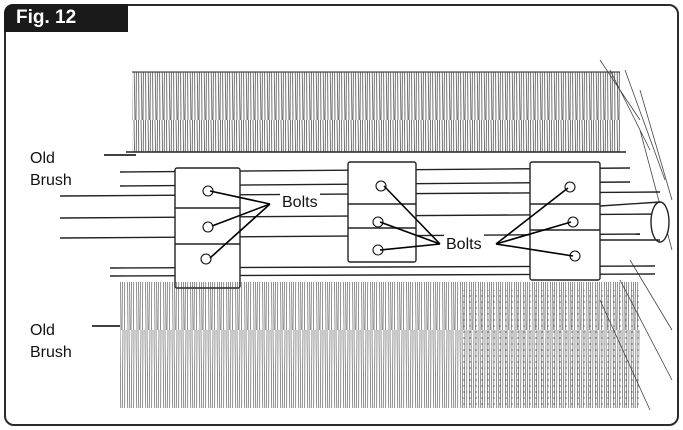  Describe the element at coordinates (51, 341) in the screenshot. I see `old-brush-bottom-label: Old Brush` at that location.